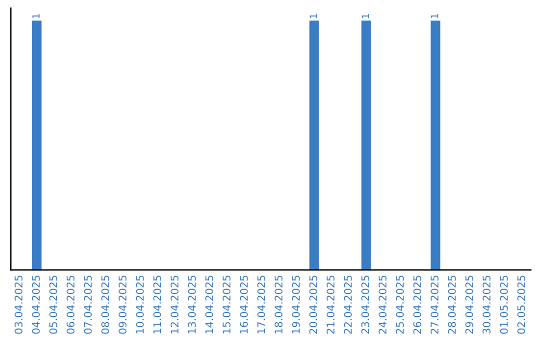 The image size is (540, 340). What do you see at coordinates (36, 305) in the screenshot?
I see `x-tick-label: 04.04.2025` at bounding box center [36, 305].